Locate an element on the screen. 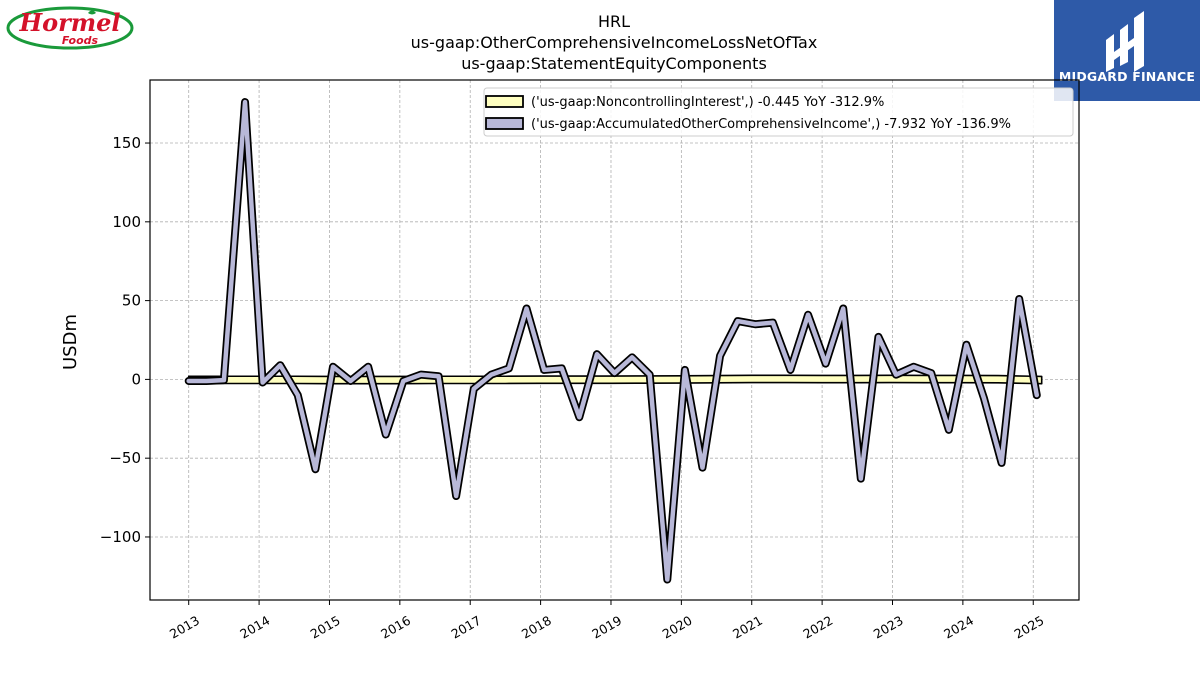  x-tick-label: 2019 is located at coordinates (606, 627).